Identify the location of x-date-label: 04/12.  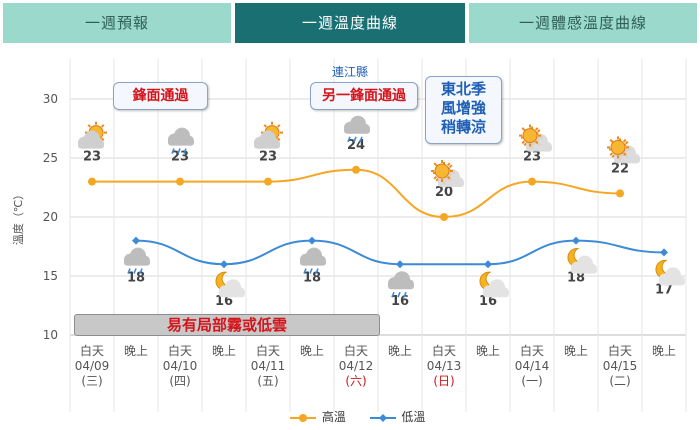
(356, 366).